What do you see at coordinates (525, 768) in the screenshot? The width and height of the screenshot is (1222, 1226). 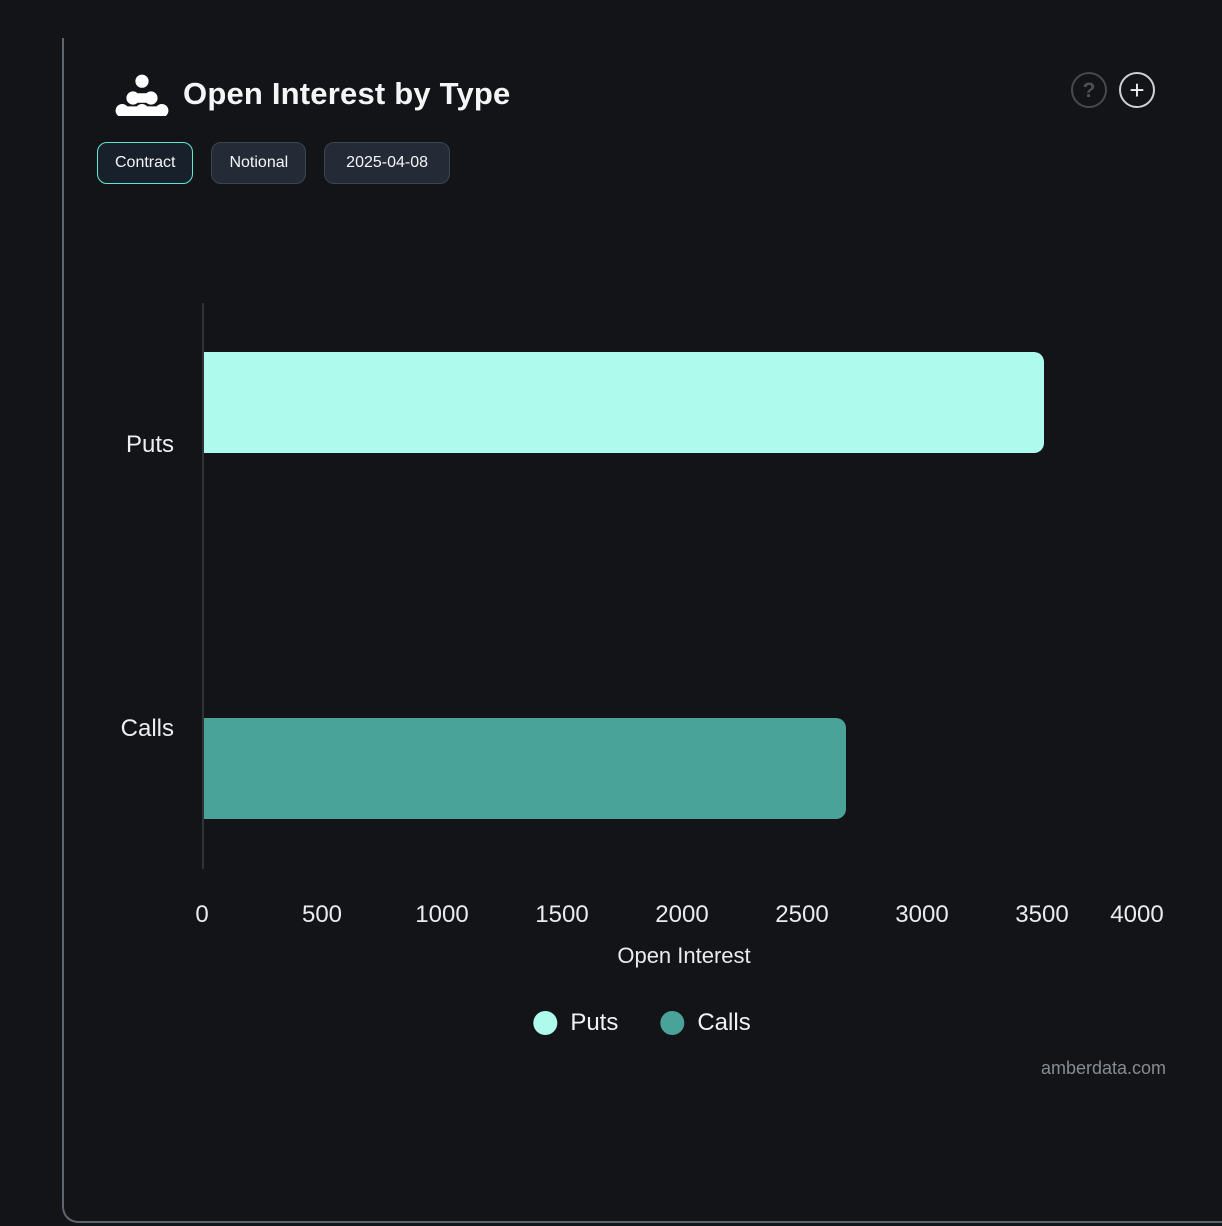 I see `bar-calls` at bounding box center [525, 768].